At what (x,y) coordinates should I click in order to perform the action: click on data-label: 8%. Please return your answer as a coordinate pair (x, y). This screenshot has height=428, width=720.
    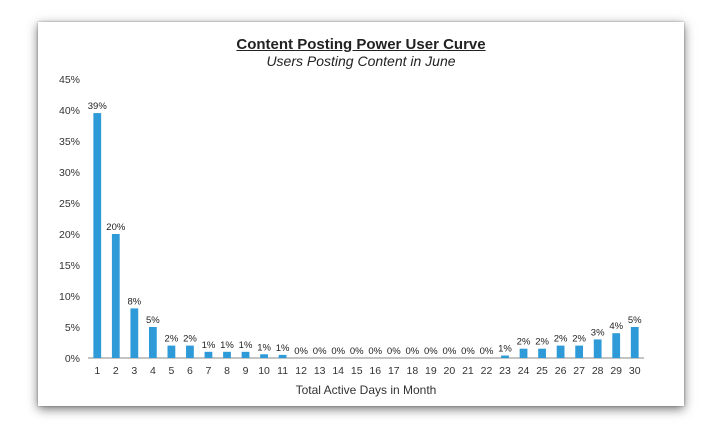
    Looking at the image, I should click on (134, 301).